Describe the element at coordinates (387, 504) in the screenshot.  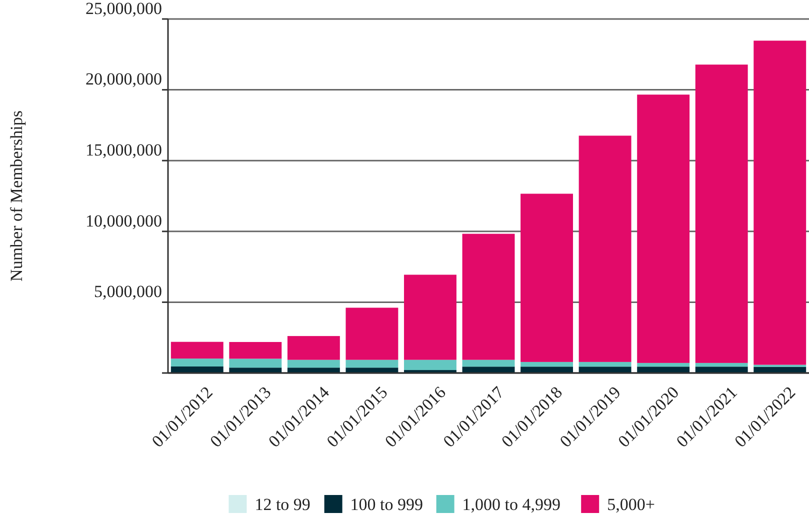
I see `legend-label: 100 to 999` at that location.